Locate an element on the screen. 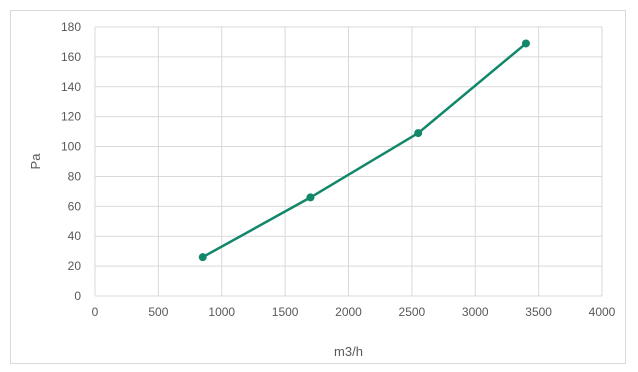 This screenshot has height=372, width=638. x-tick-label: 2500 is located at coordinates (412, 312).